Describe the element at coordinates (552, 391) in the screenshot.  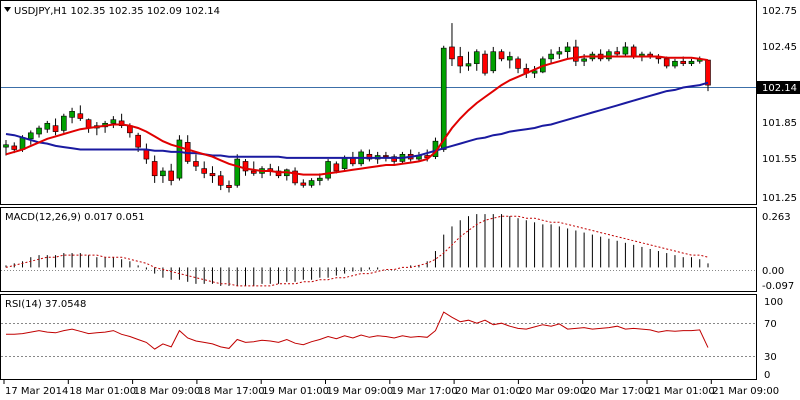
I see `time-tick-label: 20 Mar 09:00` at that location.